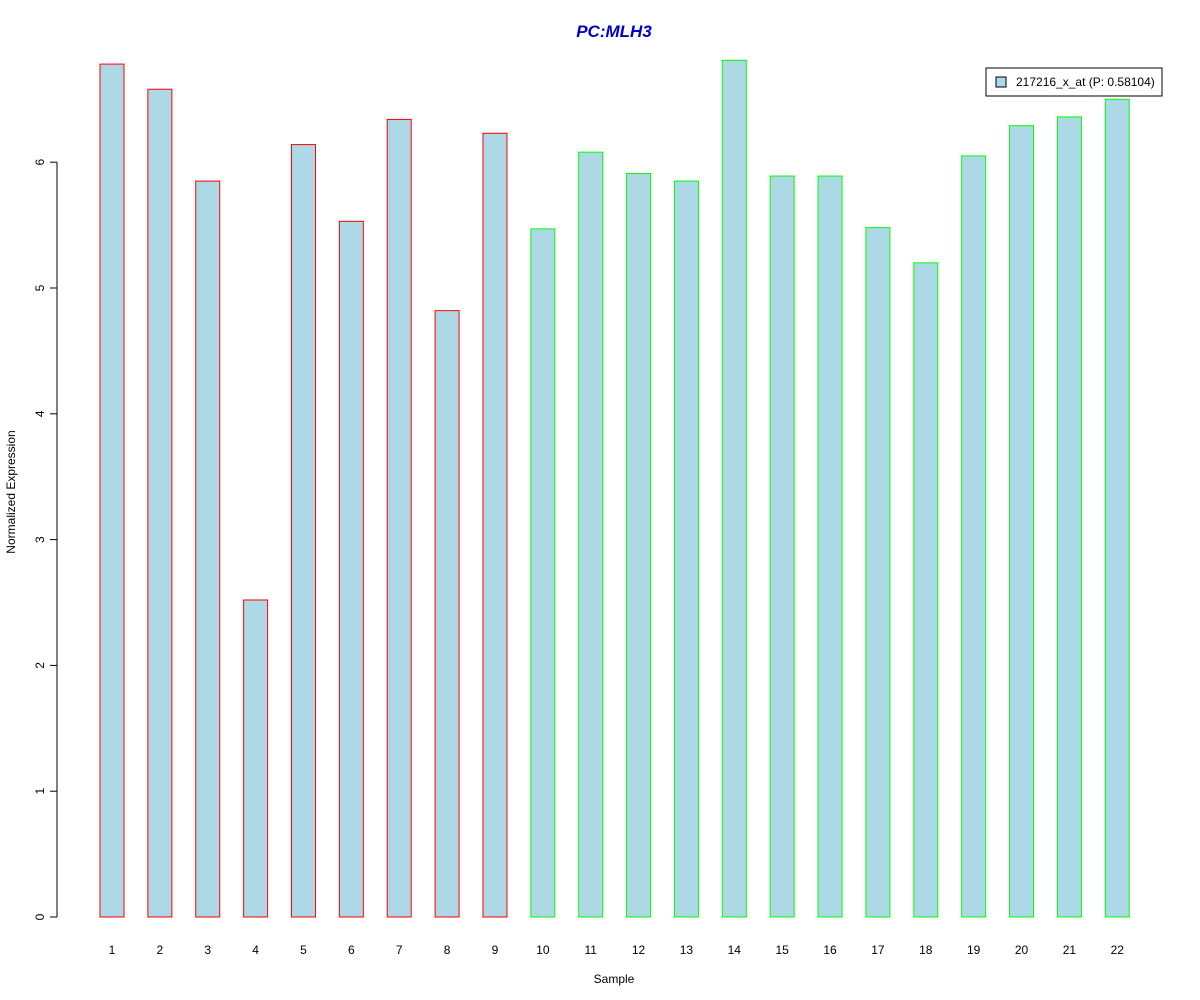 This screenshot has height=1000, width=1200. What do you see at coordinates (1022, 950) in the screenshot?
I see `x-tick-label: 20` at bounding box center [1022, 950].